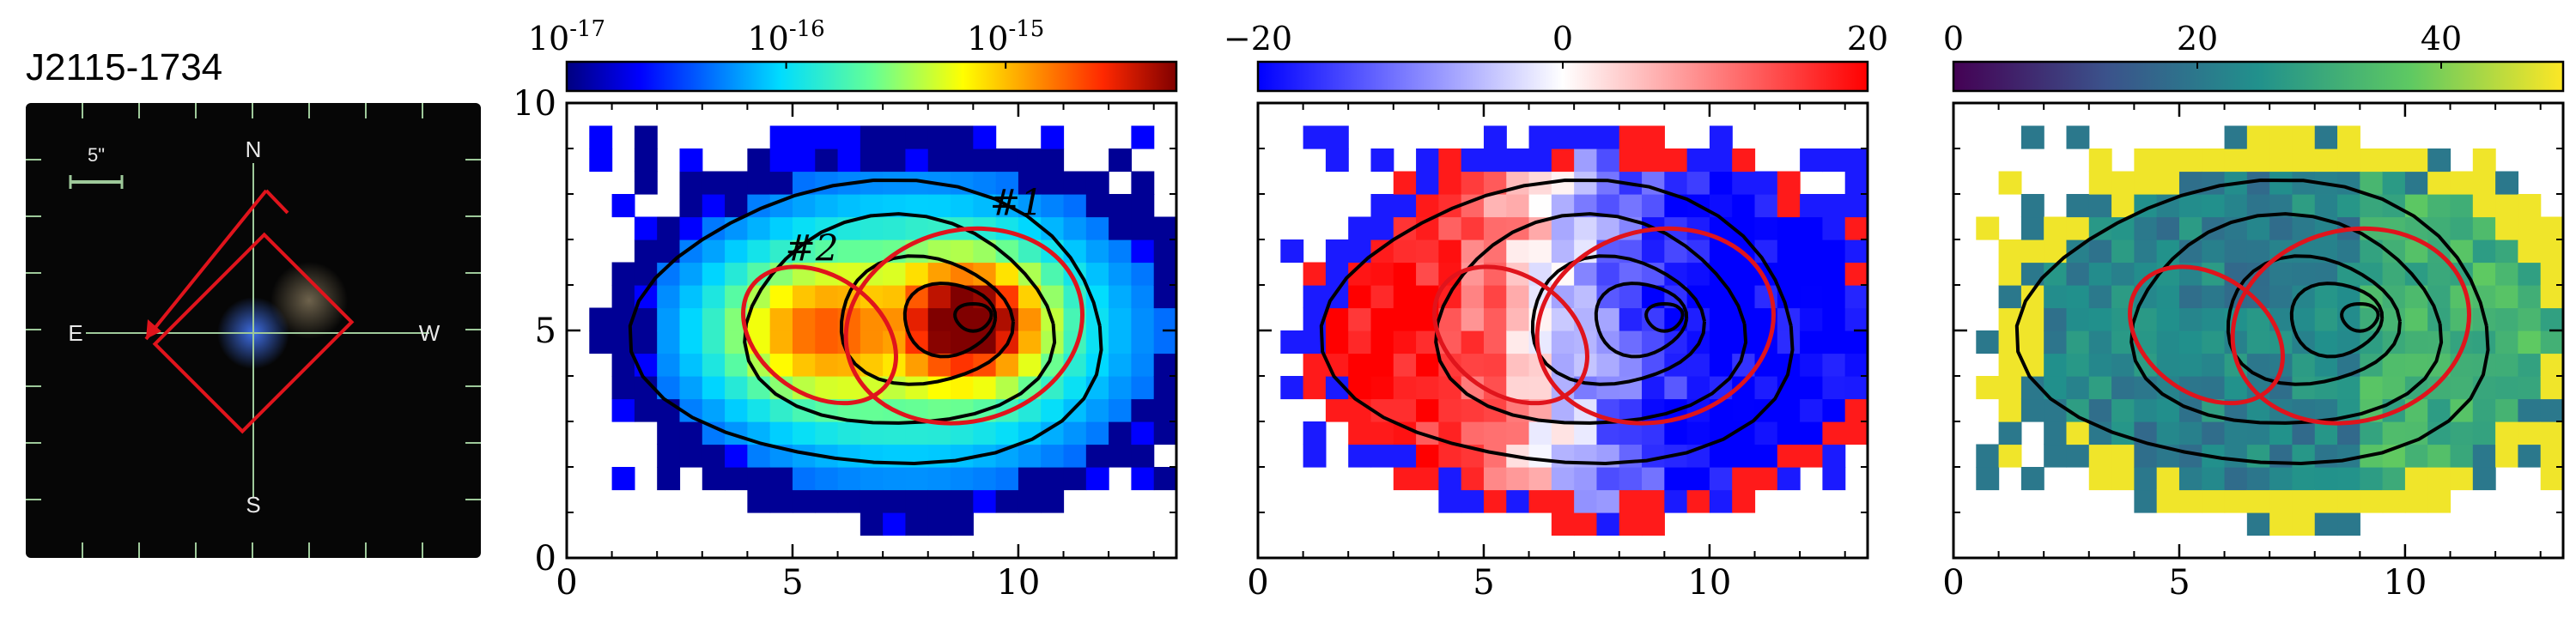 This screenshot has width=2576, height=618. I want to click on aperture-ellipse, so click(2350, 326).